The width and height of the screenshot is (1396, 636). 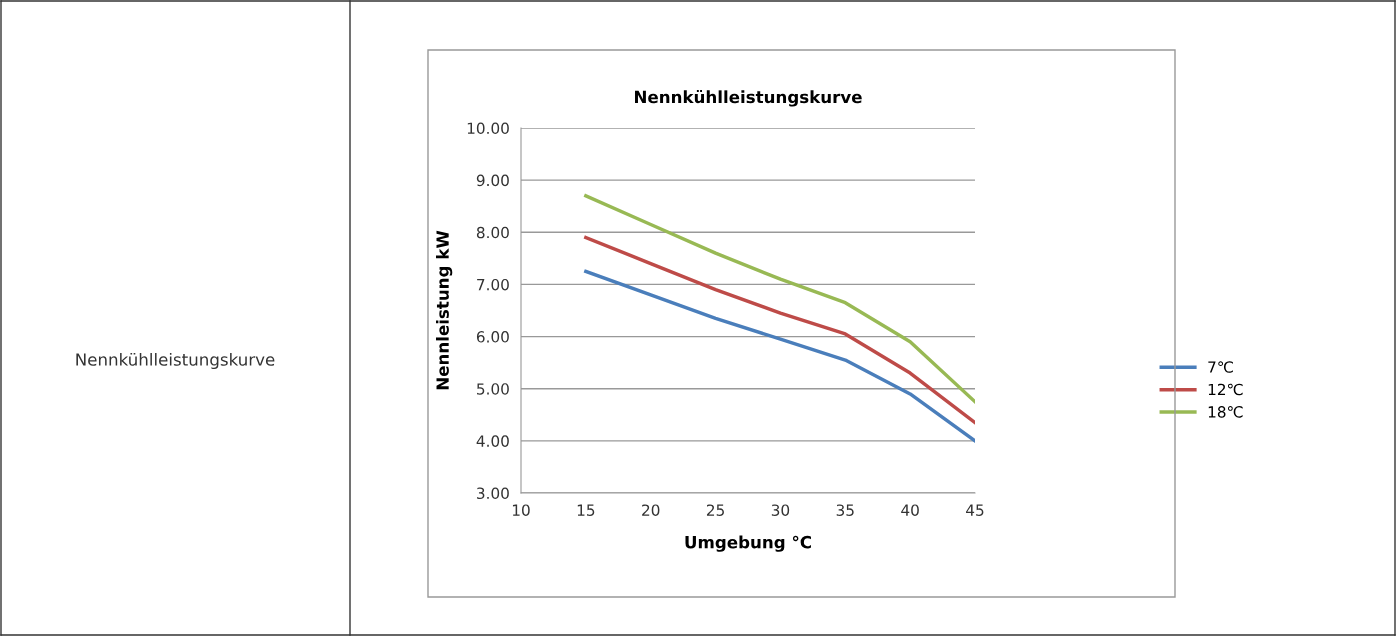 I want to click on x-axis-title: Umgebung °C, so click(x=748, y=543).